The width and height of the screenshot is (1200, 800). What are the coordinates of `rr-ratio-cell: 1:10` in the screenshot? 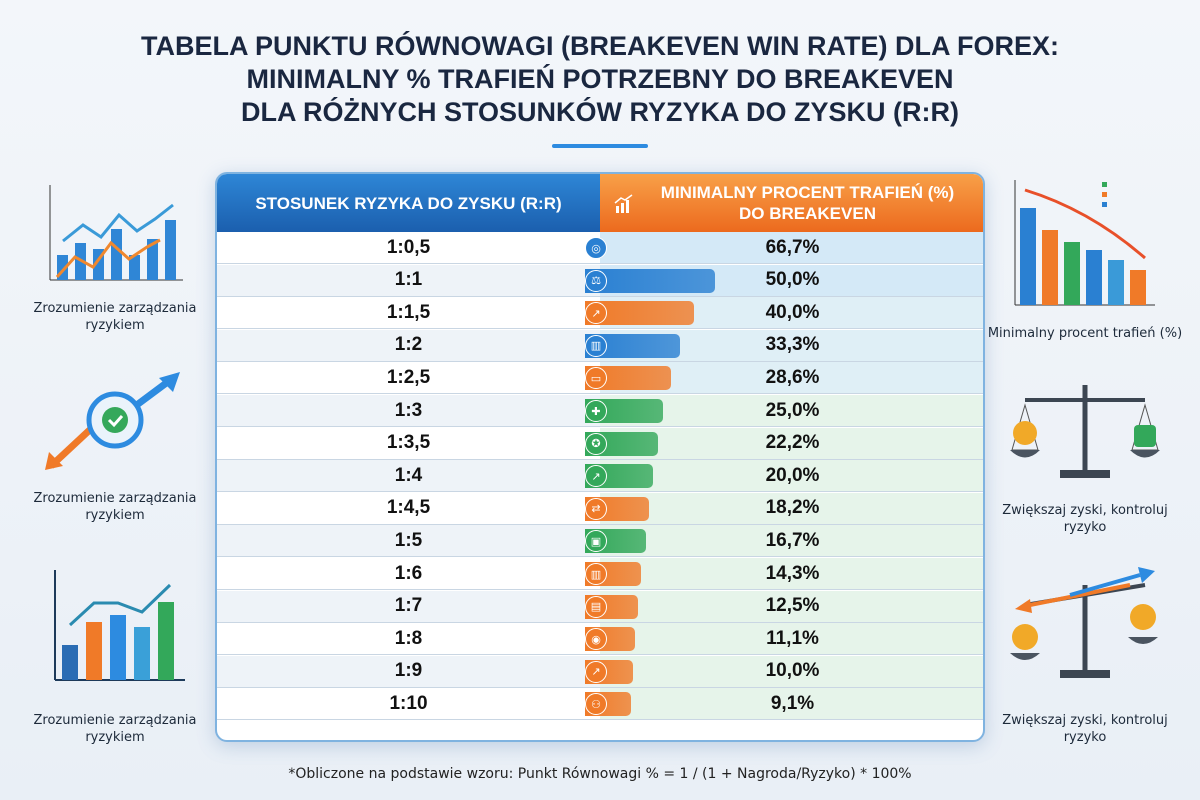 It's located at (408, 703).